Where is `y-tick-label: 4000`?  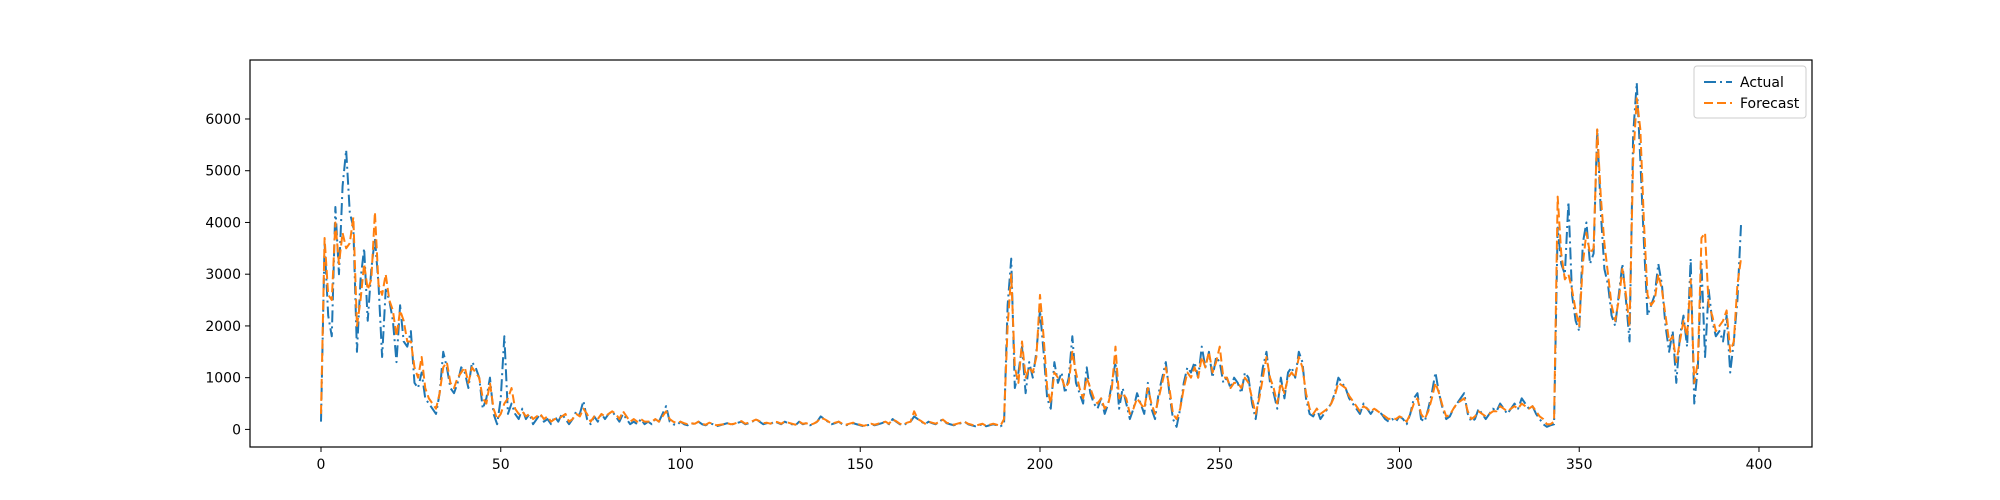 y-tick-label: 4000 is located at coordinates (223, 223).